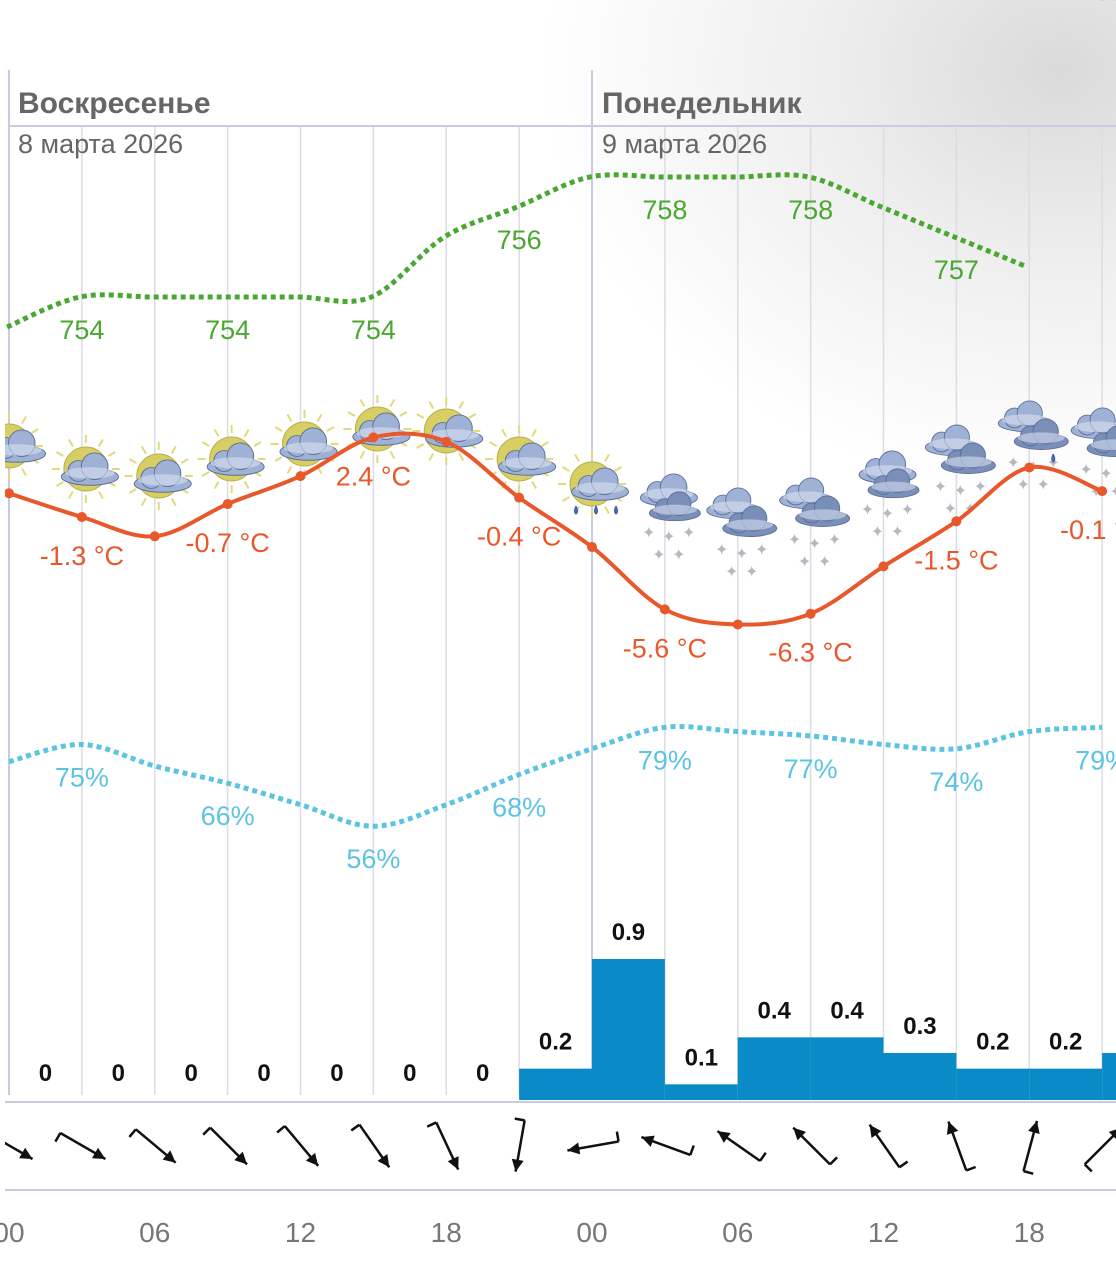 The width and height of the screenshot is (1116, 1280). I want to click on humidity-label: 75%, so click(82, 778).